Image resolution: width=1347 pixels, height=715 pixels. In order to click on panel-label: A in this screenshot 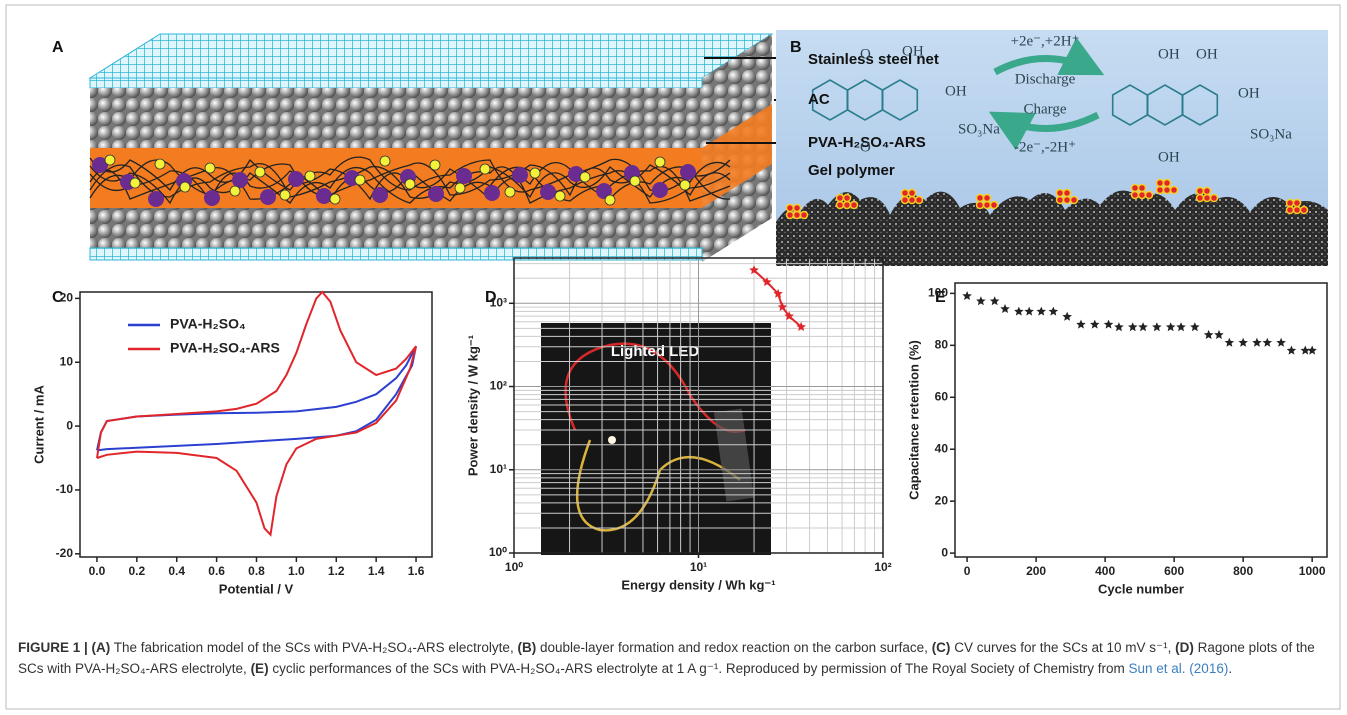, I will do `click(58, 47)`.